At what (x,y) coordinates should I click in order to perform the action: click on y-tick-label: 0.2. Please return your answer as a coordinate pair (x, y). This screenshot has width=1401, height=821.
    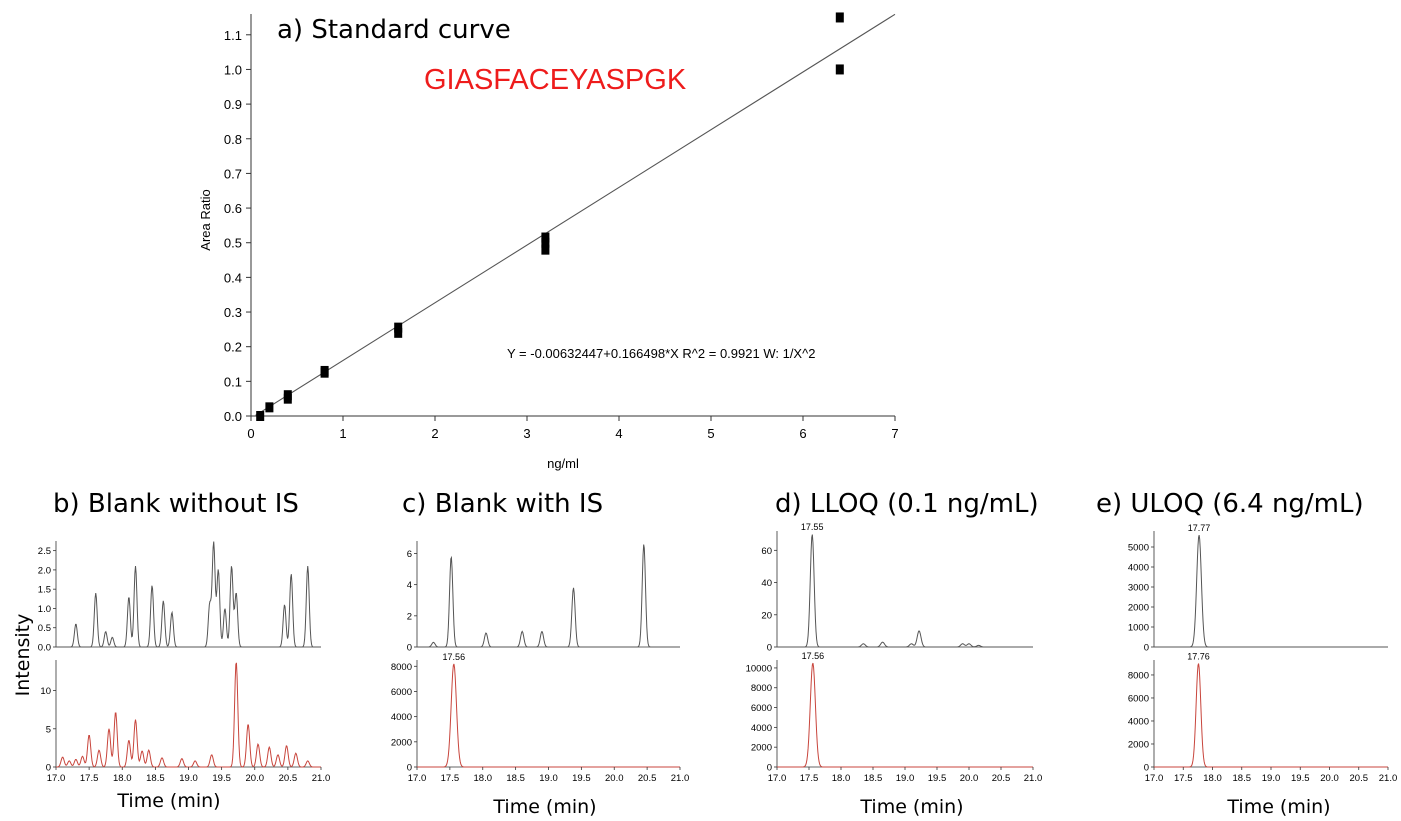
    Looking at the image, I should click on (233, 347).